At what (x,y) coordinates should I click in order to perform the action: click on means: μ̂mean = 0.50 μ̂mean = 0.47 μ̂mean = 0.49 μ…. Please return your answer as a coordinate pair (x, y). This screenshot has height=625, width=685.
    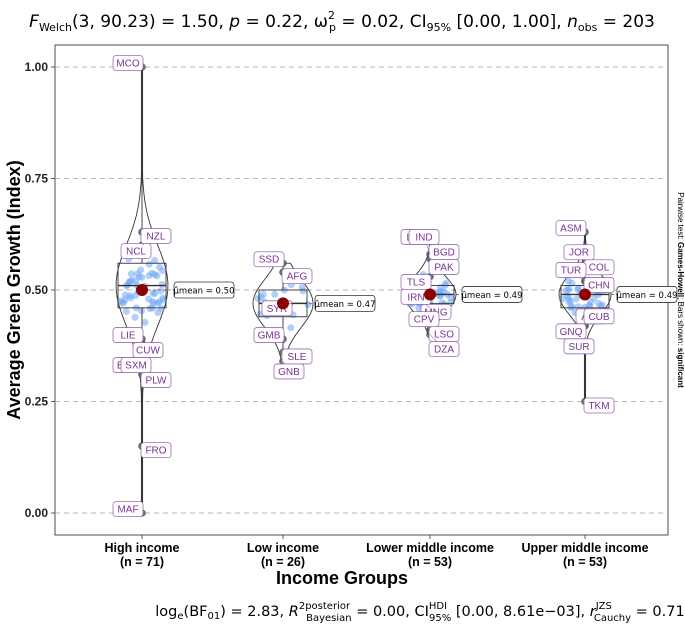
    Looking at the image, I should click on (407, 296).